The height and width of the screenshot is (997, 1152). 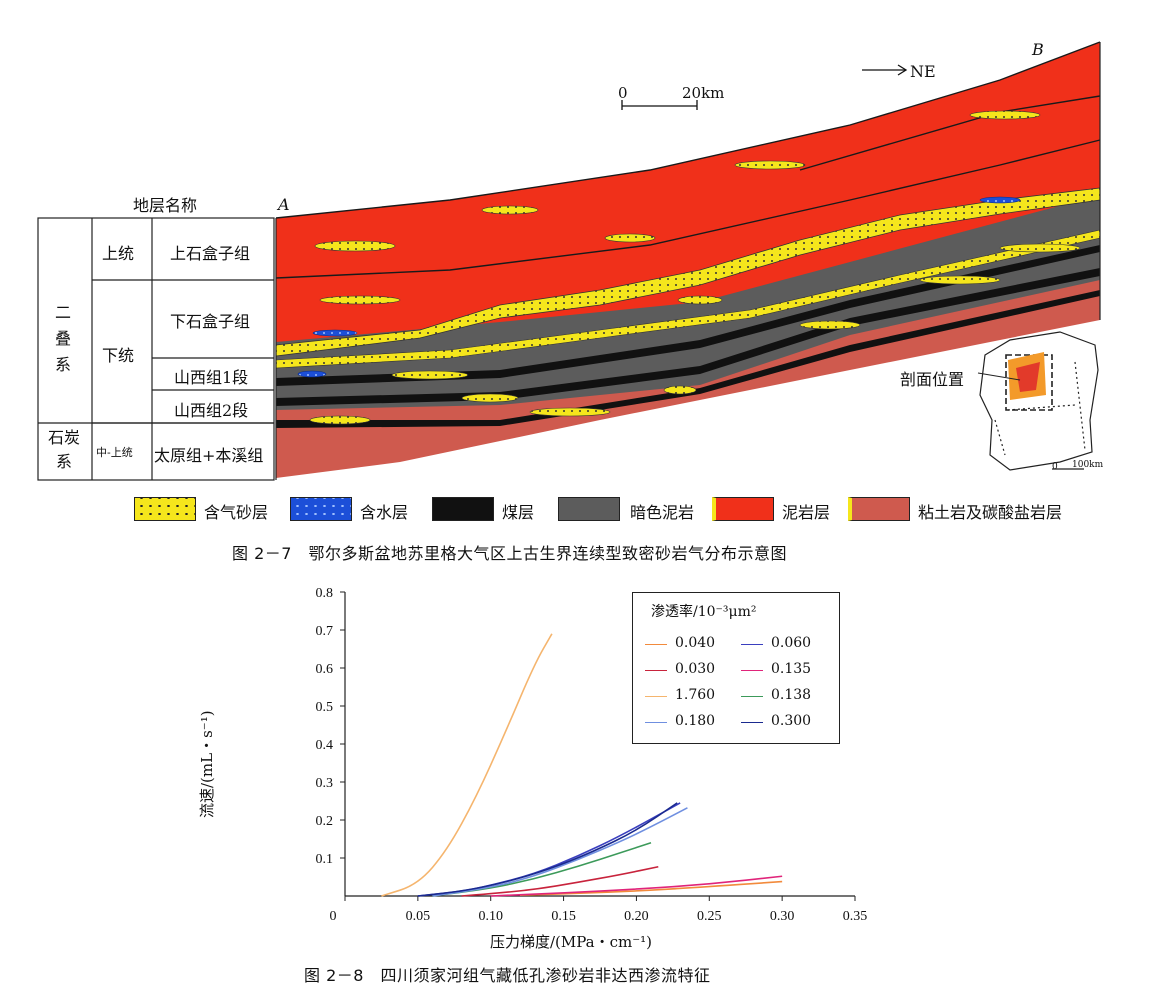 What do you see at coordinates (791, 643) in the screenshot?
I see `legend-label-0.060: 0.060` at bounding box center [791, 643].